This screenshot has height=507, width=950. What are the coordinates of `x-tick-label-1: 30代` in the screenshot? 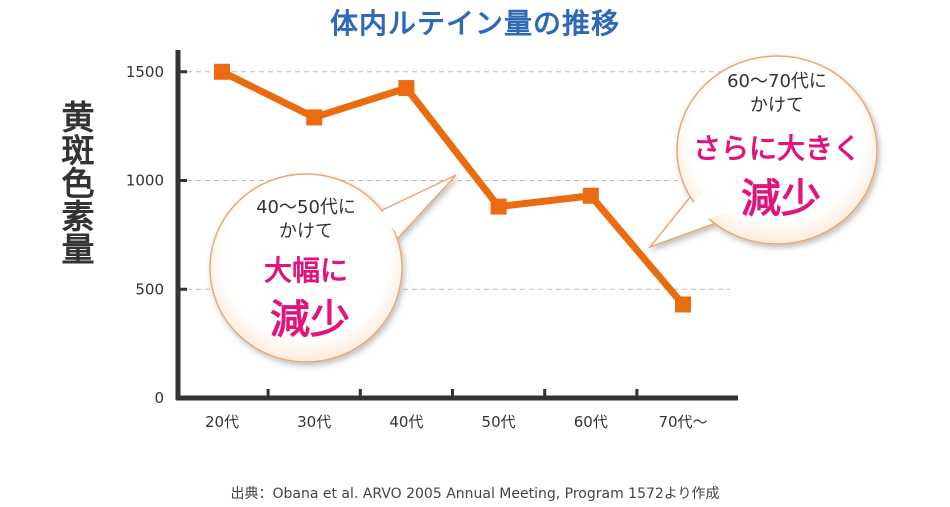 It's located at (314, 422).